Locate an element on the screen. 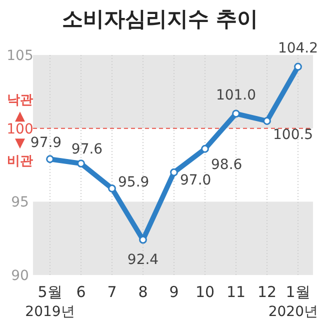  data-label: 95.9 is located at coordinates (134, 182).